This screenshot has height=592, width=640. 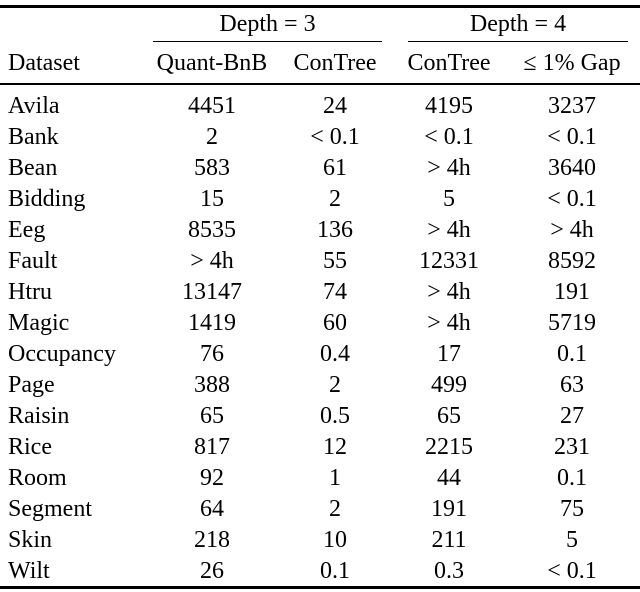 What do you see at coordinates (518, 27) in the screenshot?
I see `group-header-depth-4-label: Depth = 4` at bounding box center [518, 27].